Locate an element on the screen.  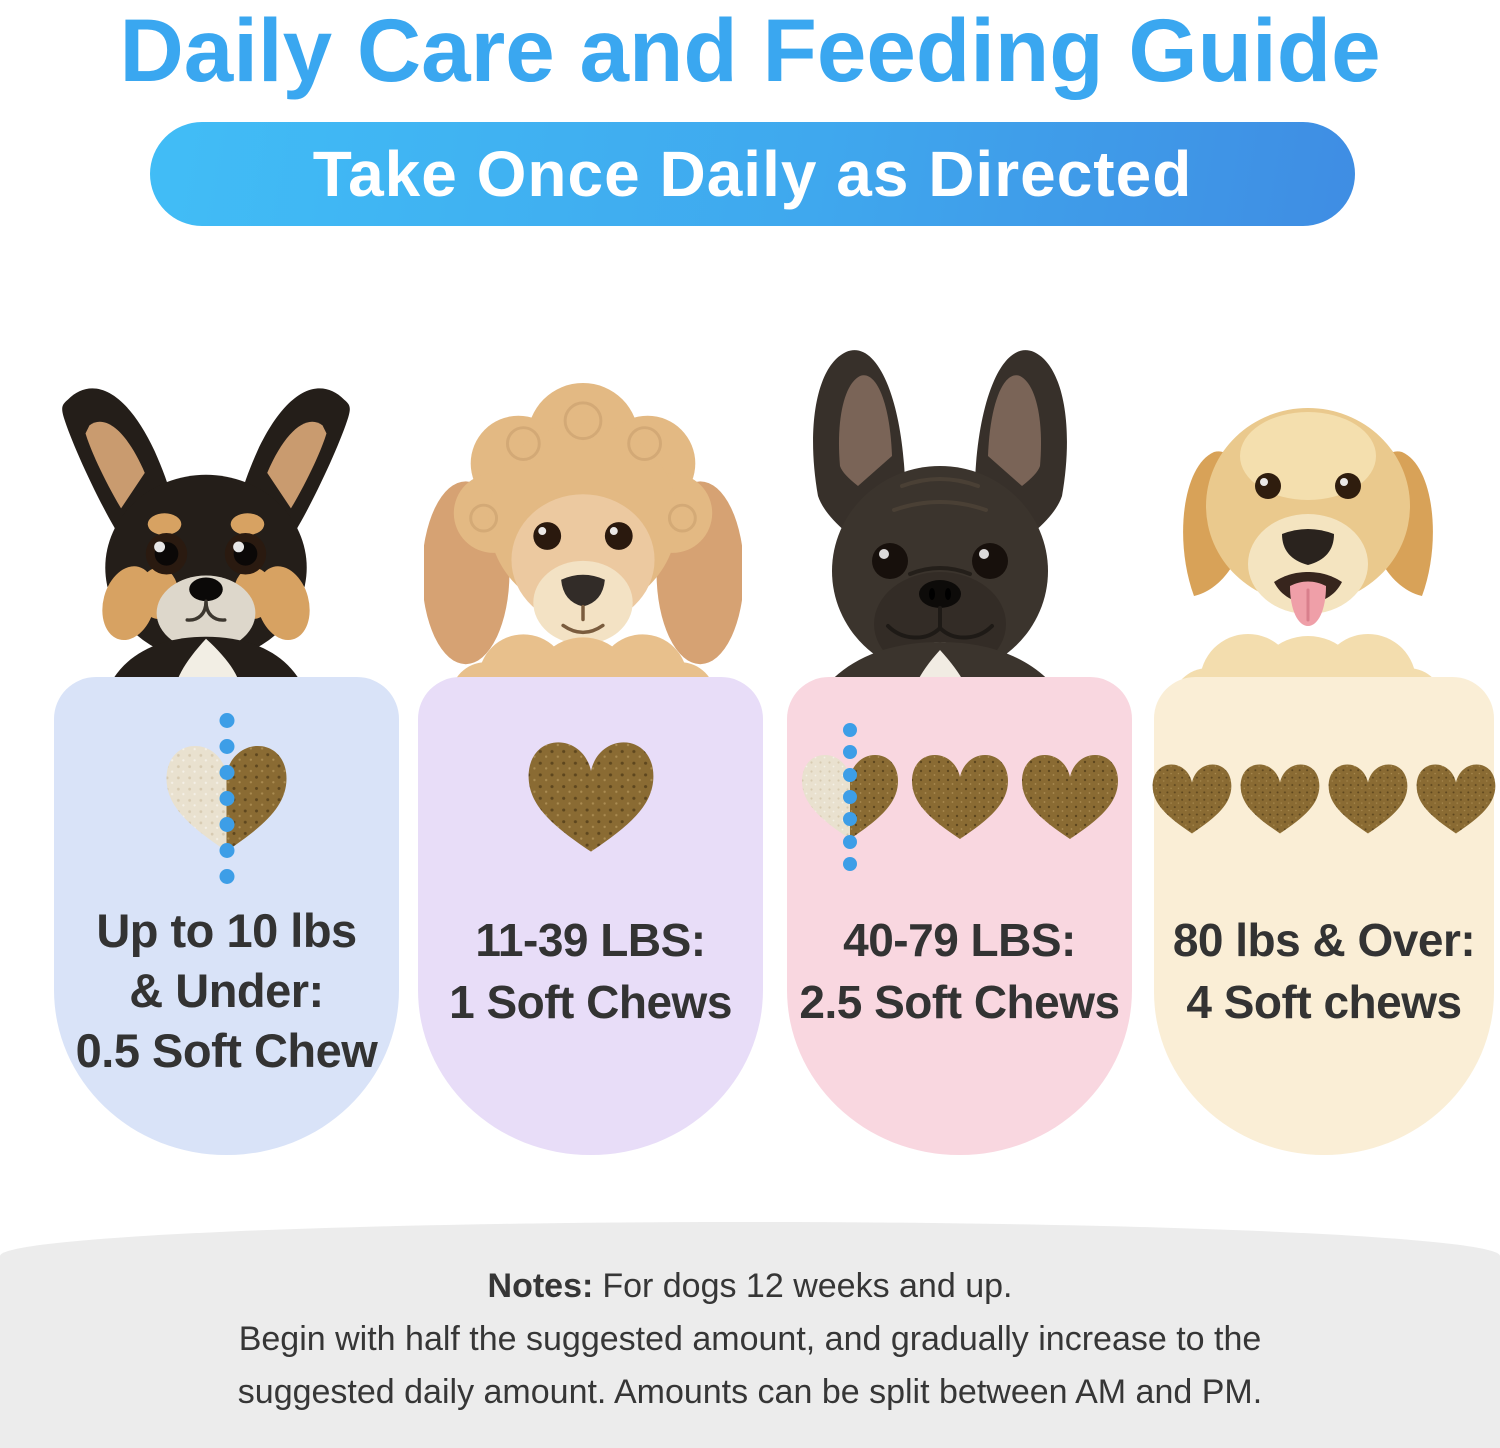
card-dosage-text: 11-39 LBS: 1 Soft Chews is located at coordinates (590, 971).